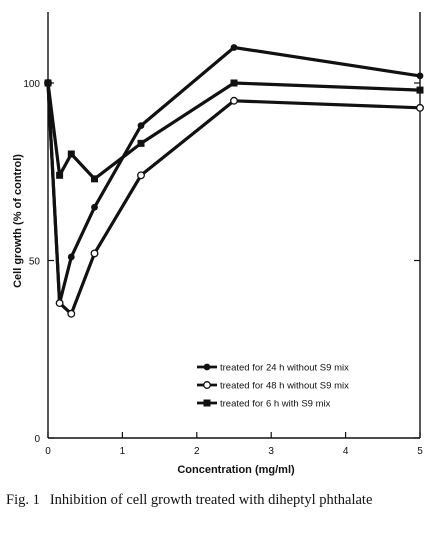 This screenshot has height=537, width=431. Describe the element at coordinates (275, 404) in the screenshot. I see `legend-label: treated for 6 h with S9 mix` at that location.